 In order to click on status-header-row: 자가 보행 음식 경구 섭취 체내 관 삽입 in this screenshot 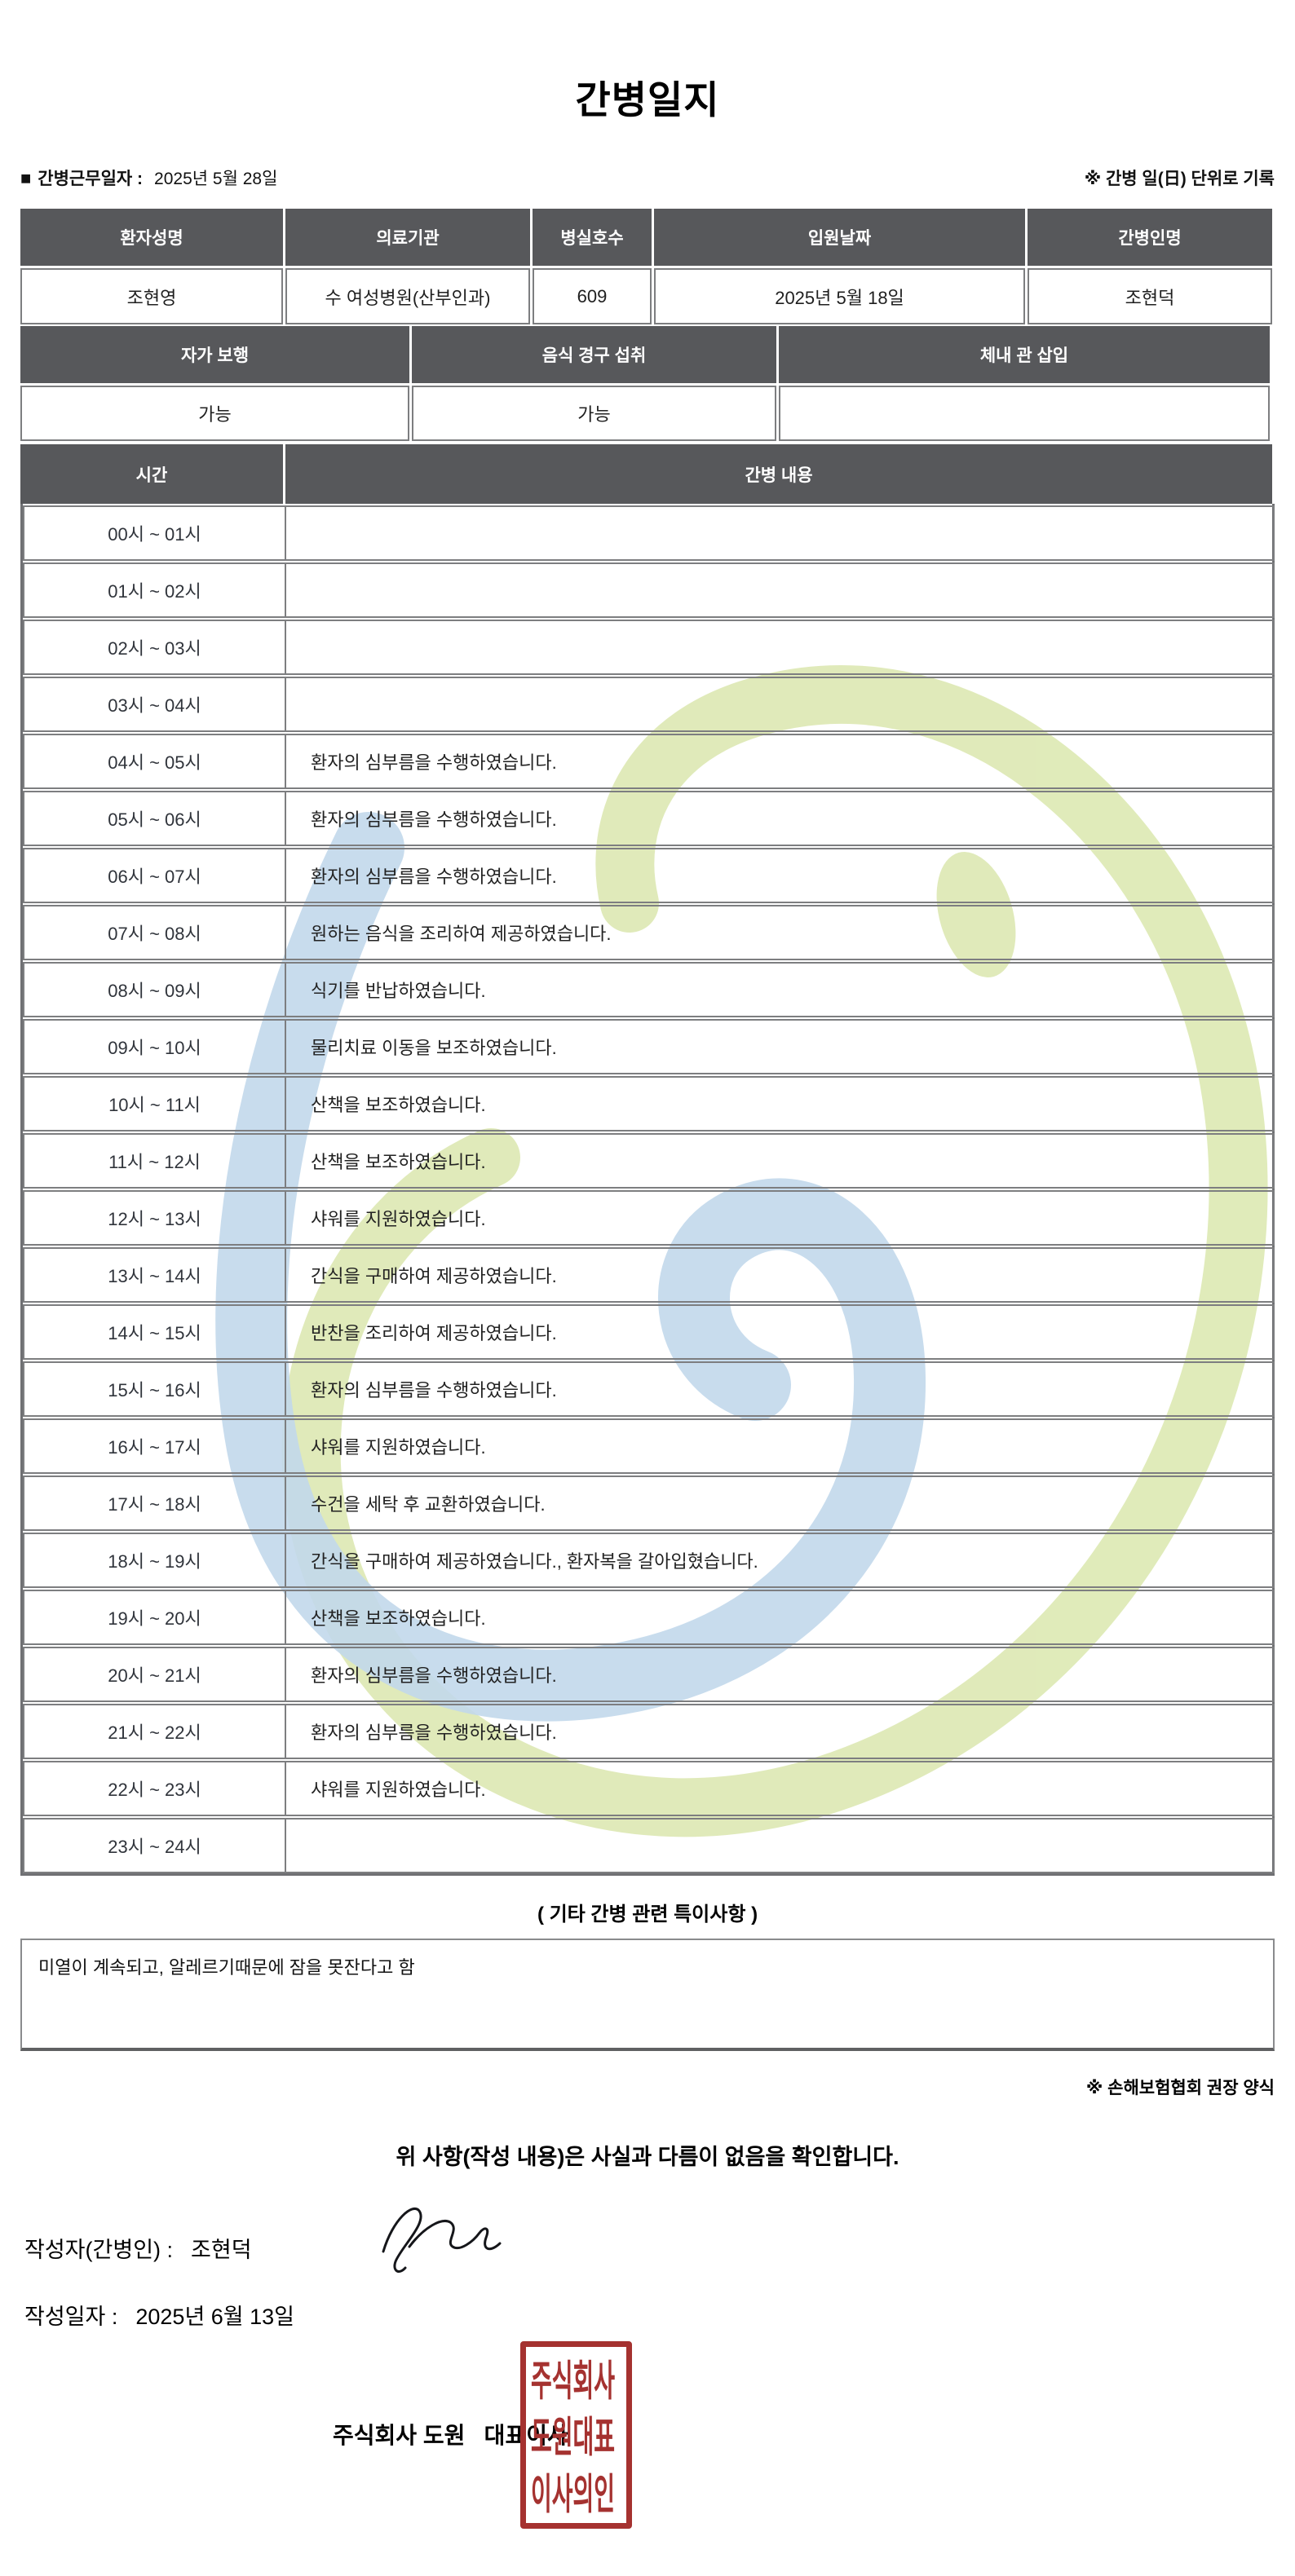, I will do `click(647, 354)`.